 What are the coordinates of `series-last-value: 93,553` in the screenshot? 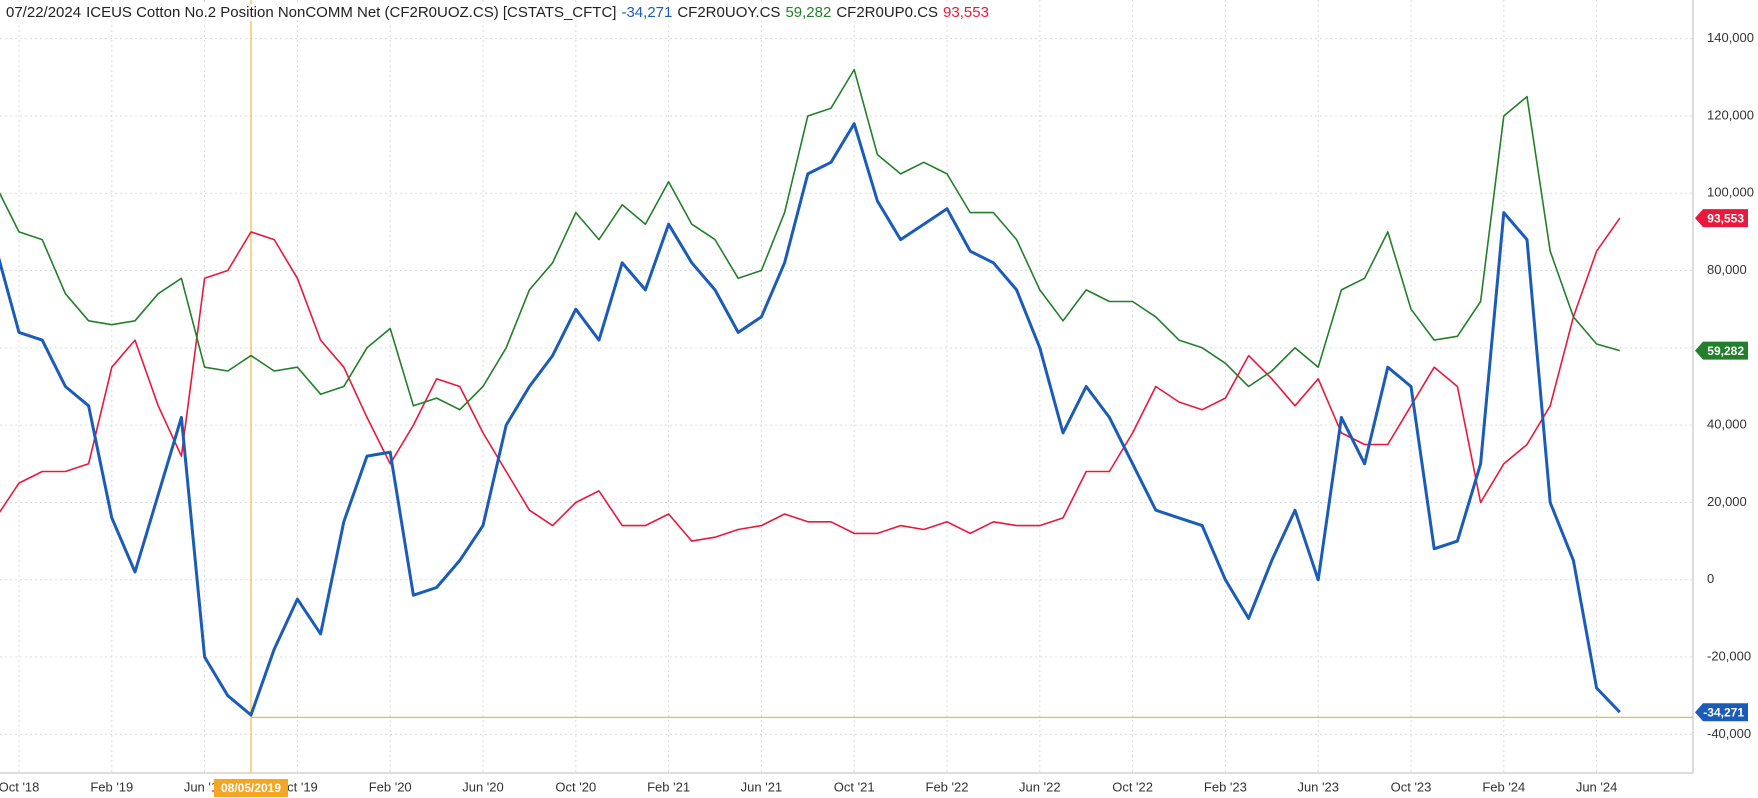 It's located at (966, 12).